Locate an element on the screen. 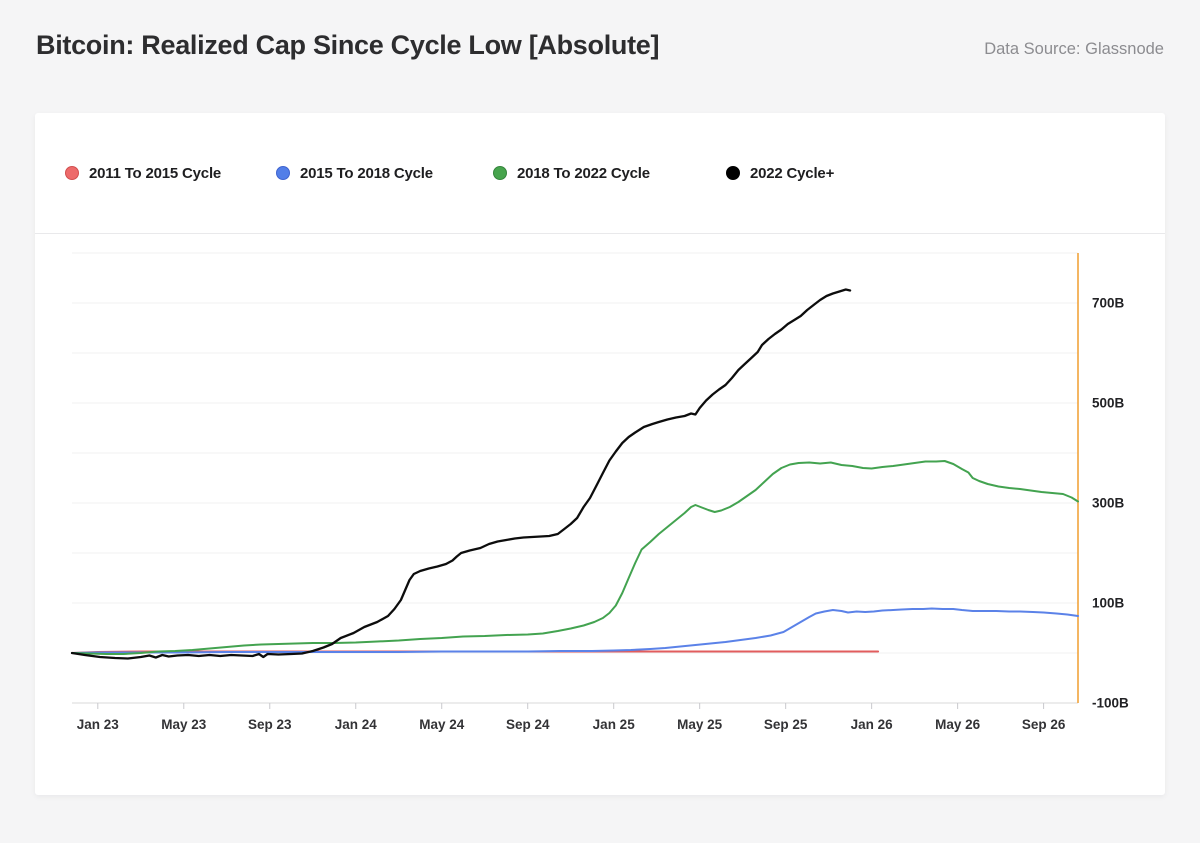 The image size is (1200, 843). x-tick-label: Jan 23 is located at coordinates (98, 724).